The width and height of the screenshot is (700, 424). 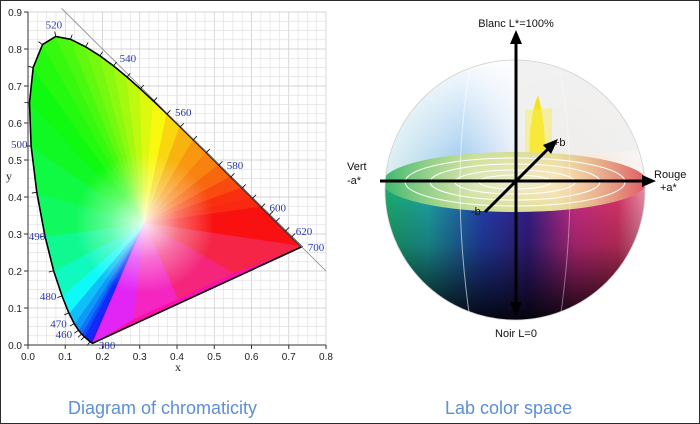 What do you see at coordinates (37, 237) in the screenshot?
I see `wavelength-label: 490` at bounding box center [37, 237].